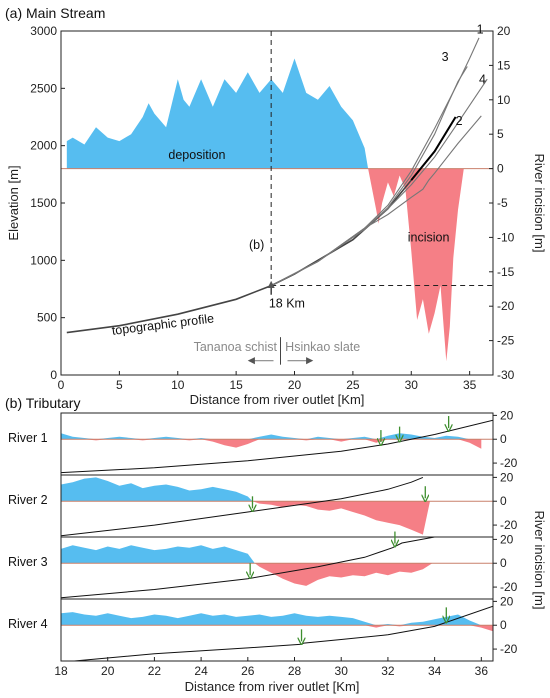  Describe the element at coordinates (388, 671) in the screenshot. I see `x-tick-label-b: 32` at that location.